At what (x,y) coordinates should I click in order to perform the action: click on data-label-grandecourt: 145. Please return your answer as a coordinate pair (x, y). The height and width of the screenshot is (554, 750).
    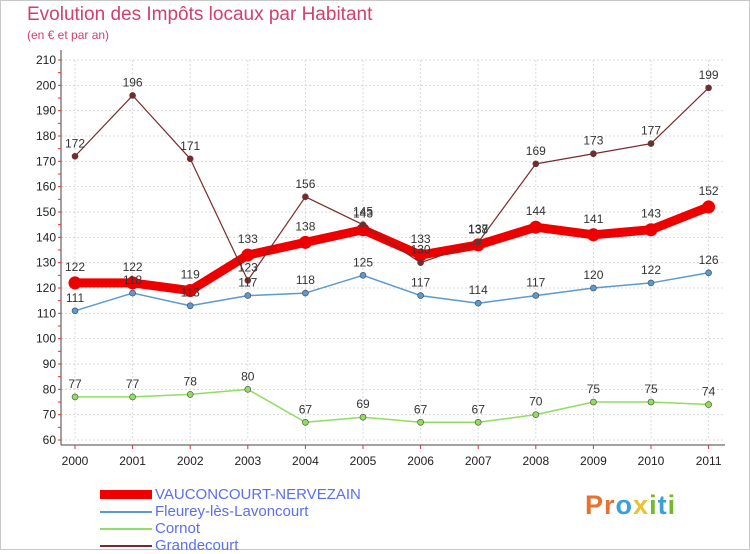
    Looking at the image, I should click on (363, 212).